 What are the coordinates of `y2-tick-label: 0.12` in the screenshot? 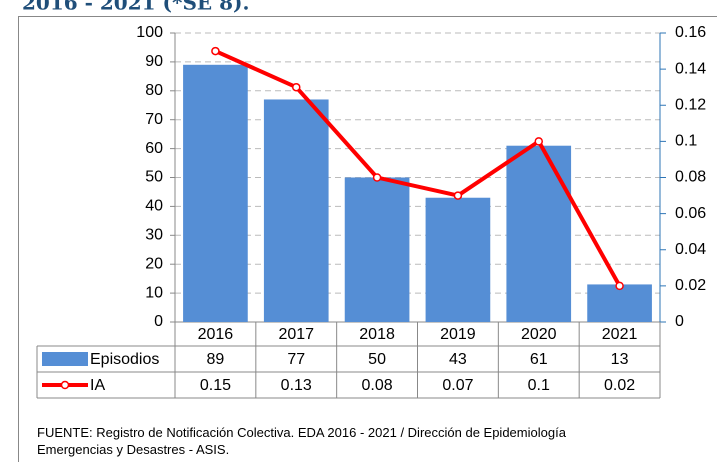 It's located at (690, 104).